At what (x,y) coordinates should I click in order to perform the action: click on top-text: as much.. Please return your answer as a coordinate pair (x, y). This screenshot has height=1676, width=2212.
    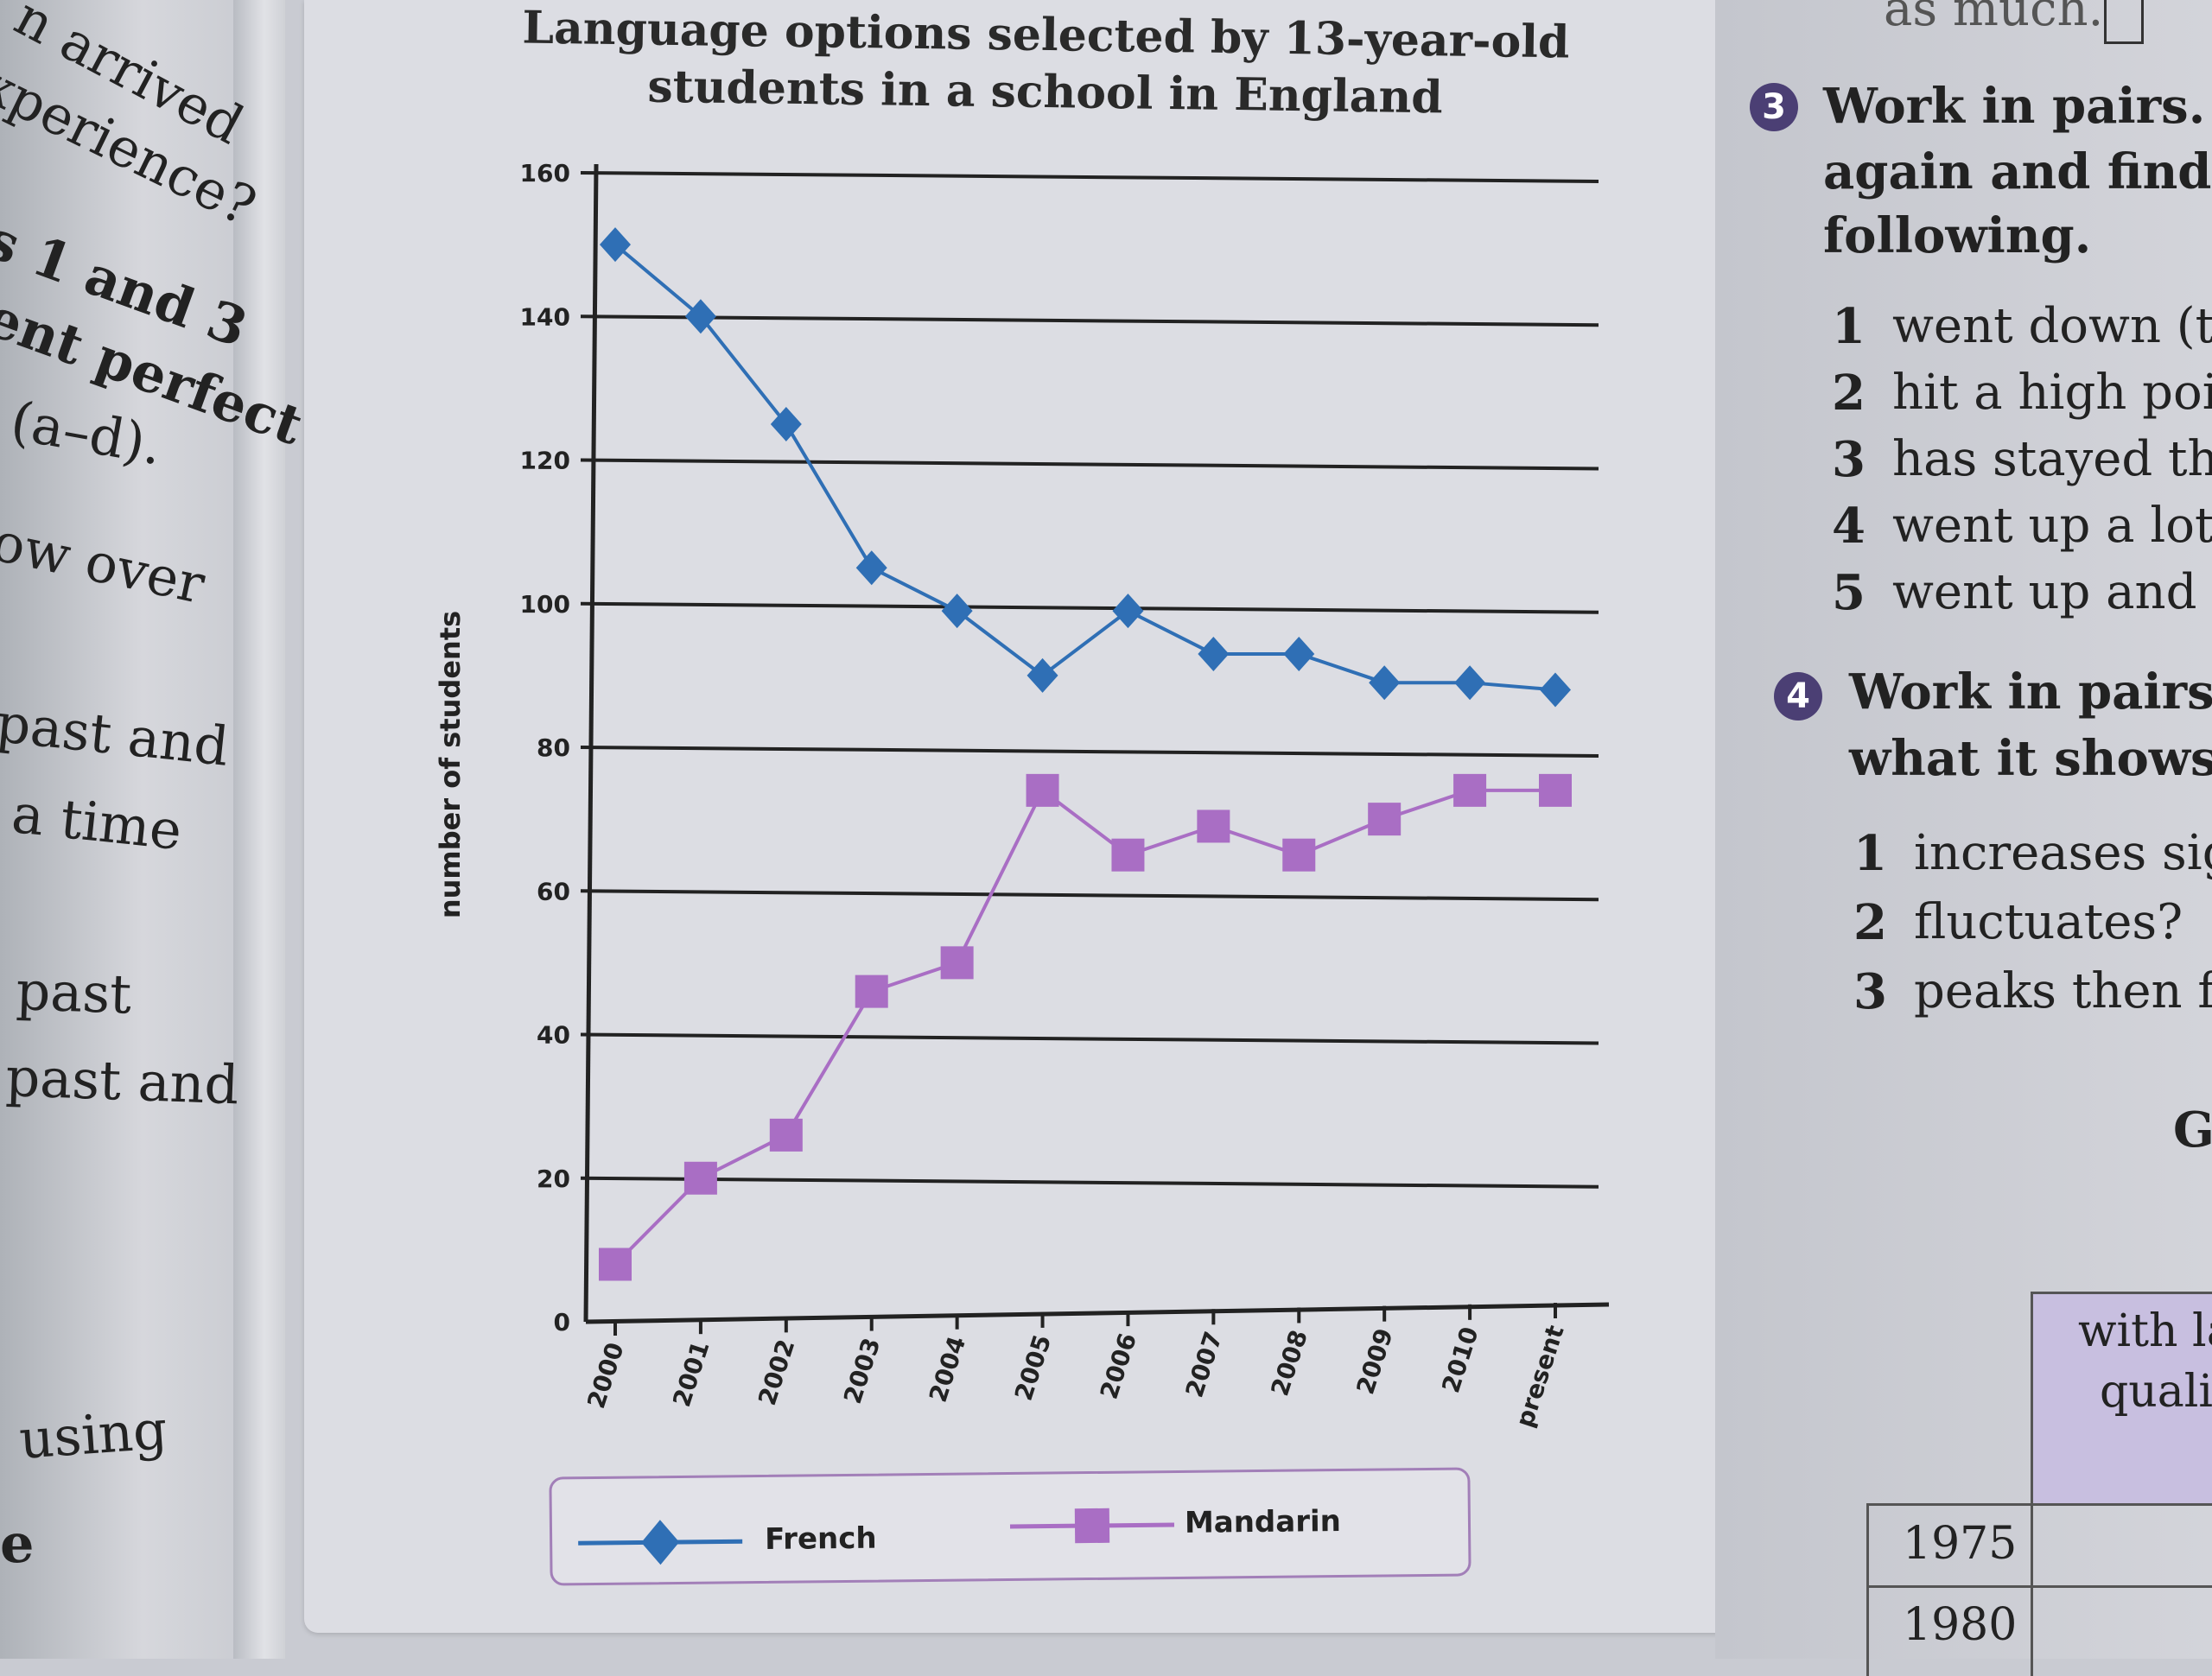
    Looking at the image, I should click on (1994, 18).